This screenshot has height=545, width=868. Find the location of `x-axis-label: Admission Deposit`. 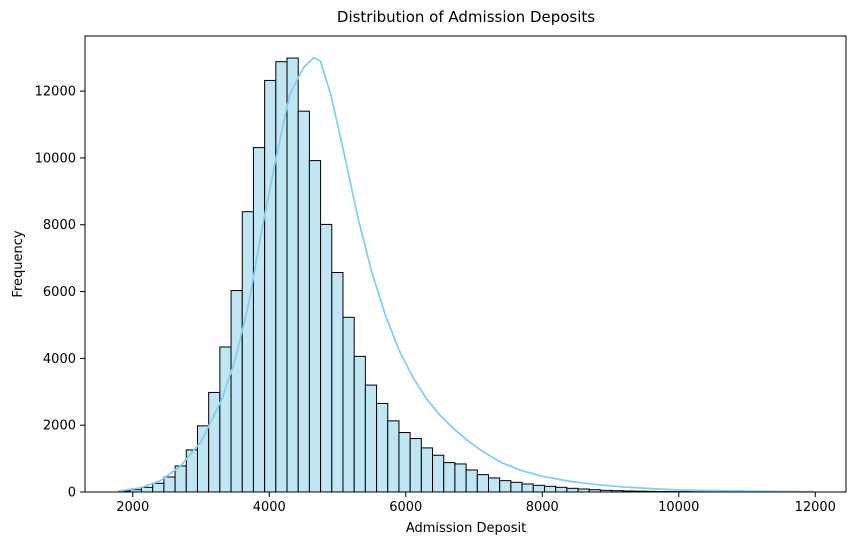

x-axis-label: Admission Deposit is located at coordinates (466, 528).